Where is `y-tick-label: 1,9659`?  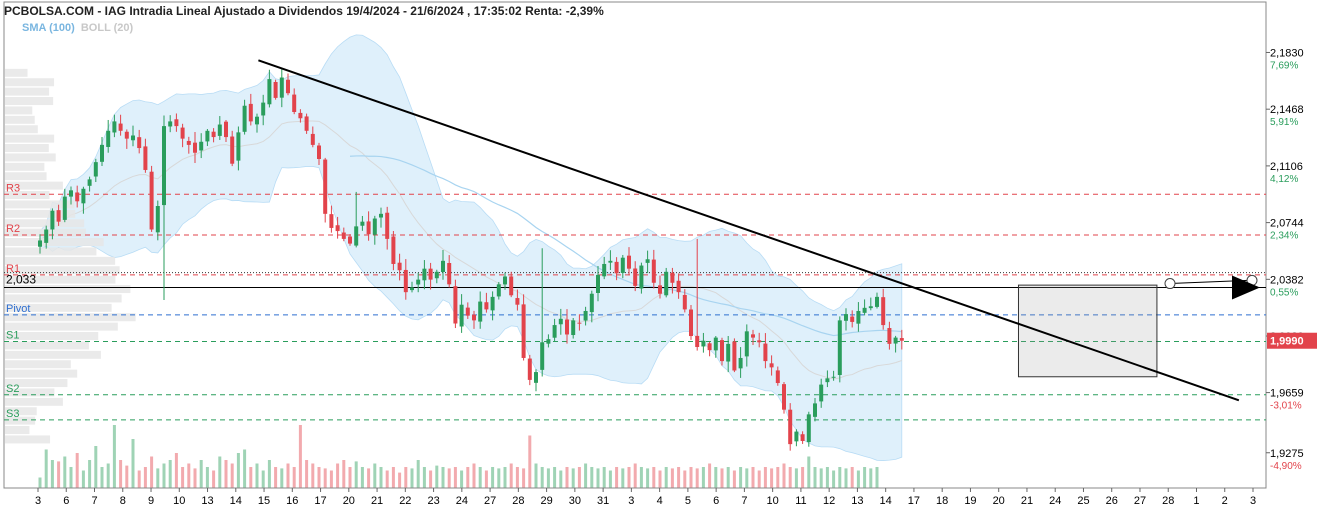 y-tick-label: 1,9659 is located at coordinates (1287, 394).